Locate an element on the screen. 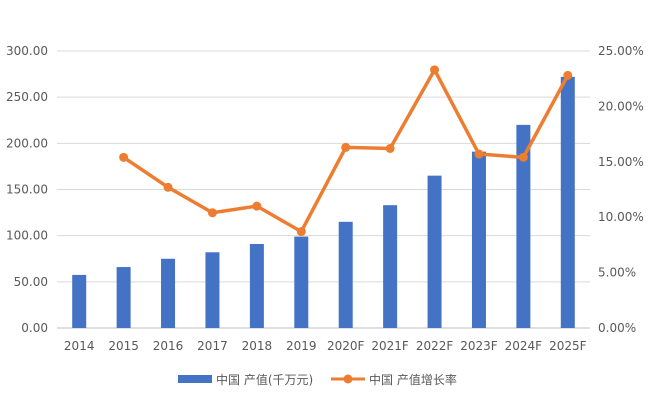 Image resolution: width=655 pixels, height=402 pixels. x-tick-label: 2024F is located at coordinates (524, 346).